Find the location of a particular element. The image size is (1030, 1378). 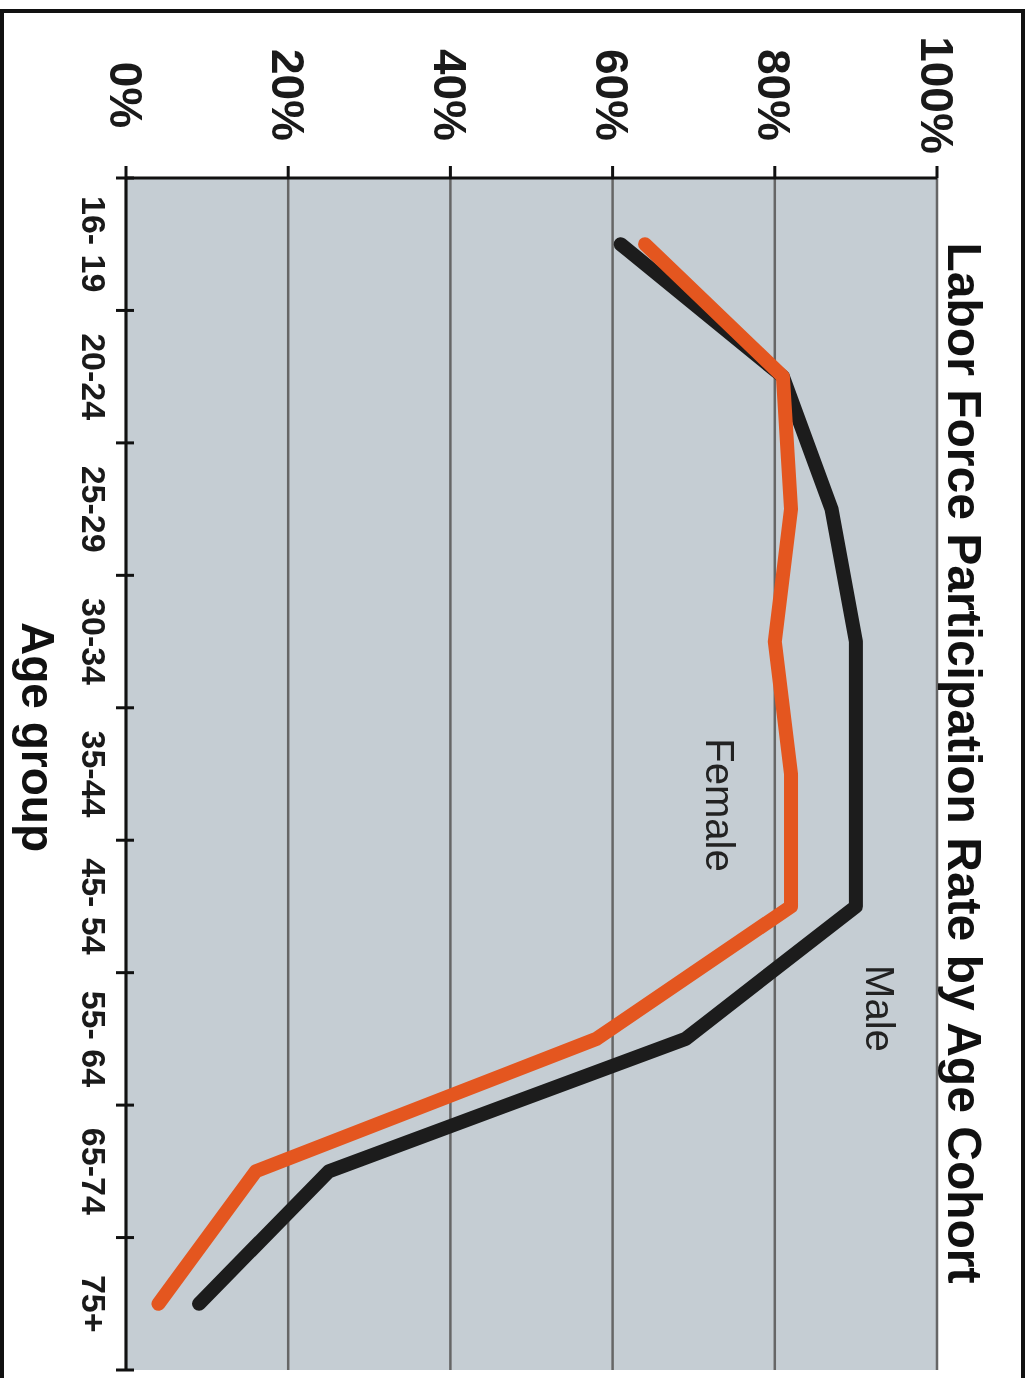

x-tick-label: 60% is located at coordinates (612, 95).